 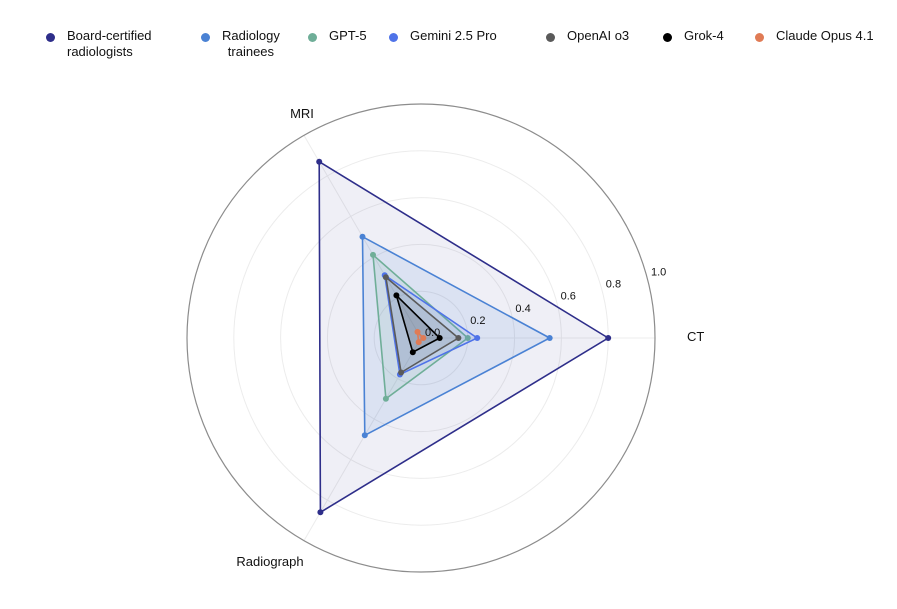 What do you see at coordinates (704, 35) in the screenshot?
I see `legend-label: Grok-4` at bounding box center [704, 35].